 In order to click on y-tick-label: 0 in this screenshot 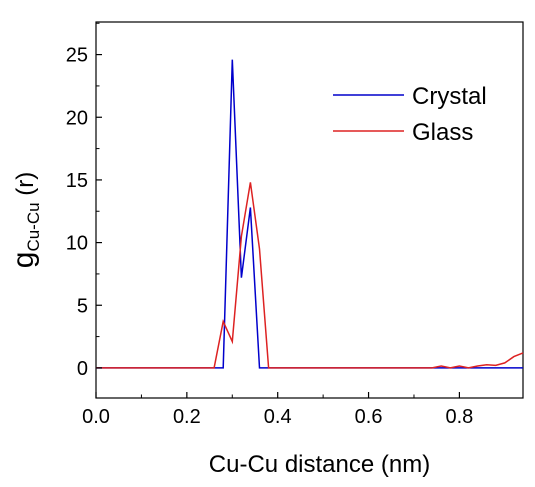, I will do `click(82, 369)`.